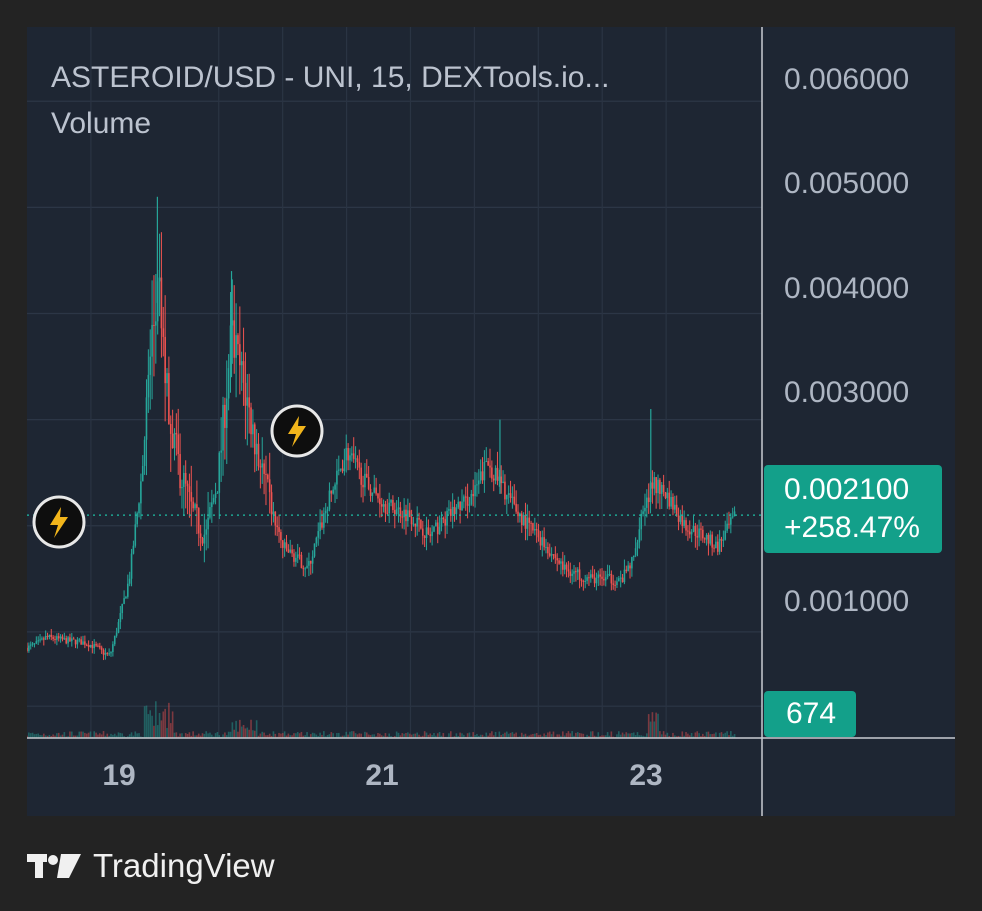 The image size is (982, 911). I want to click on tradingview-brand: TradingView, so click(151, 866).